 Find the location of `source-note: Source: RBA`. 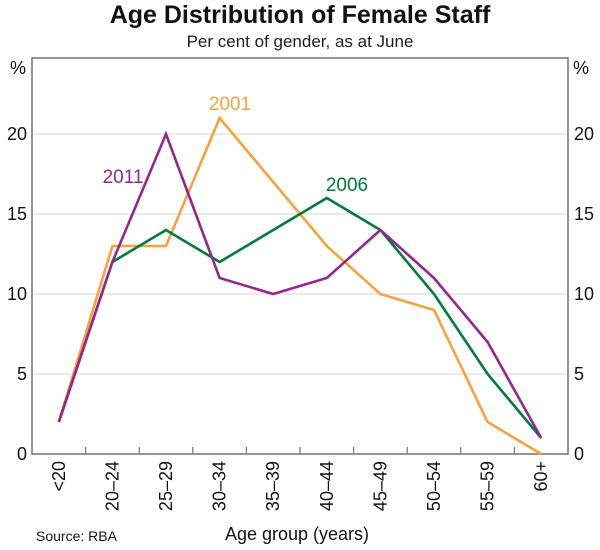

source-note: Source: RBA is located at coordinates (77, 536).